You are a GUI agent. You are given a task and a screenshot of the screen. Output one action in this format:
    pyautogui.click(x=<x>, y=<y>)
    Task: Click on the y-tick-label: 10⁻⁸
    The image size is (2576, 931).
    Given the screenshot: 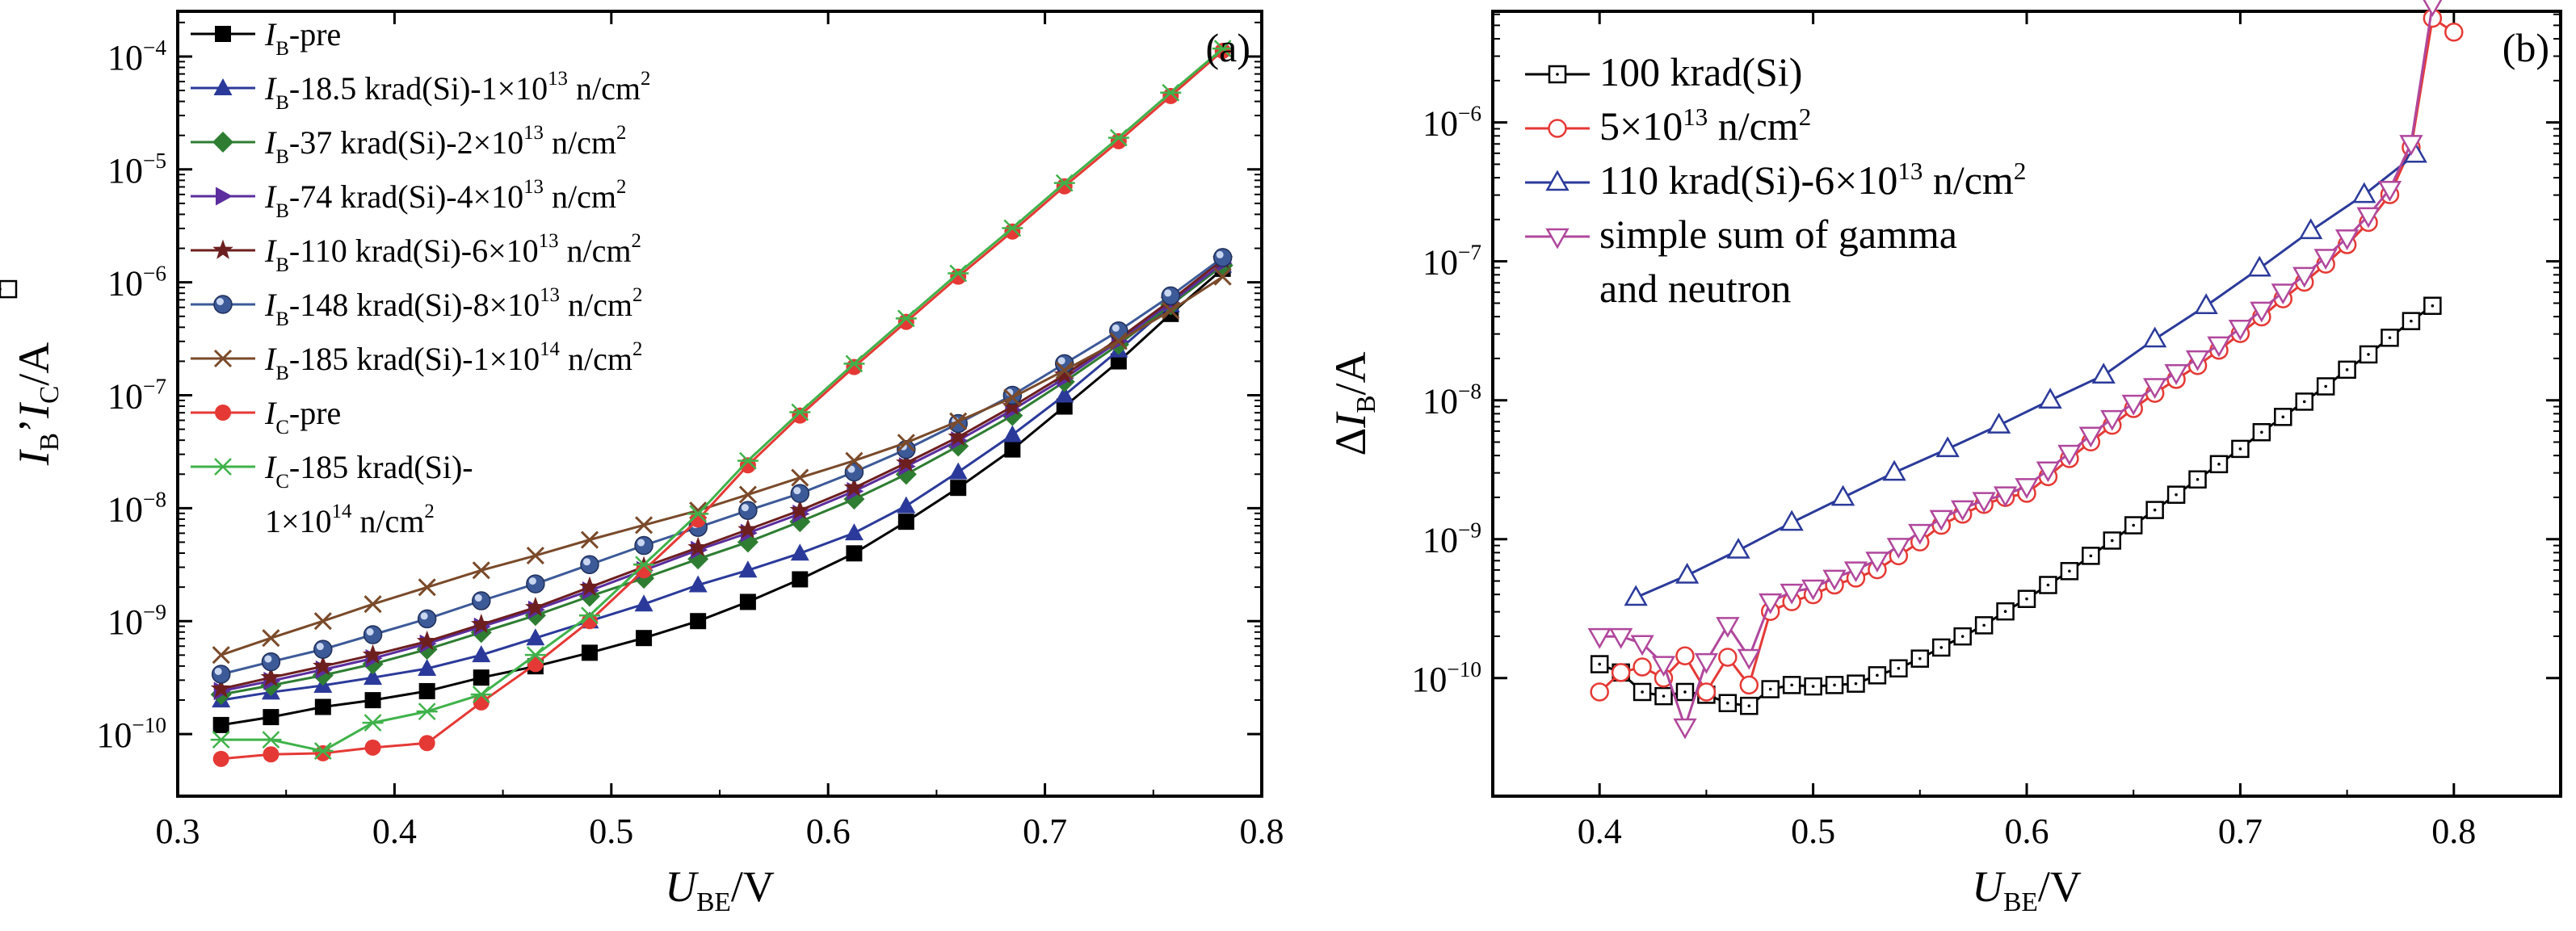 What is the action you would take?
    pyautogui.click(x=1451, y=400)
    